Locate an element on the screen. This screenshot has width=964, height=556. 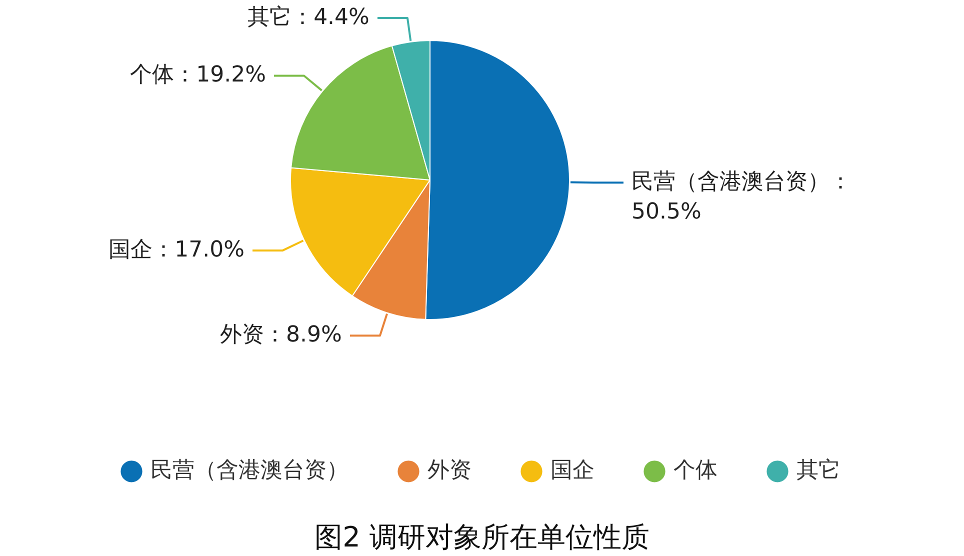
legend-label: 其它 is located at coordinates (818, 471).